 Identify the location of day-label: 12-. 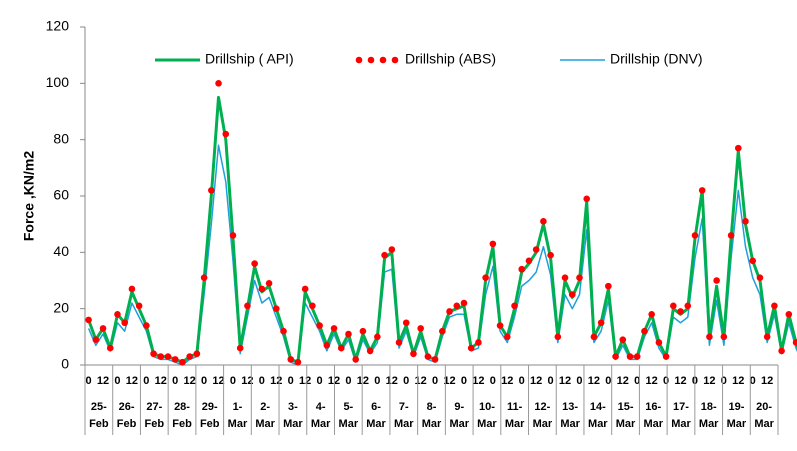
(542, 407).